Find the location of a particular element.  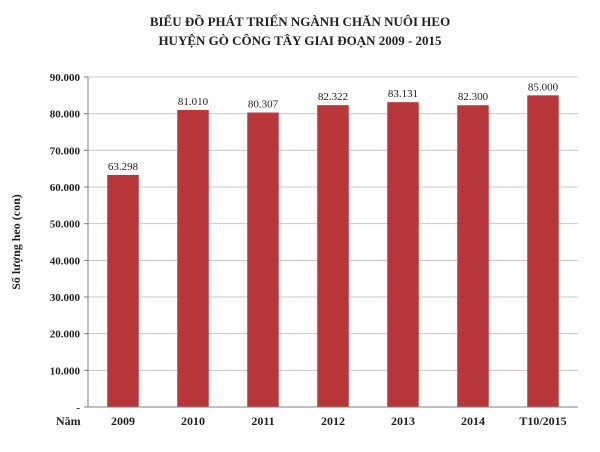

data-label: 63.298 is located at coordinates (123, 167).